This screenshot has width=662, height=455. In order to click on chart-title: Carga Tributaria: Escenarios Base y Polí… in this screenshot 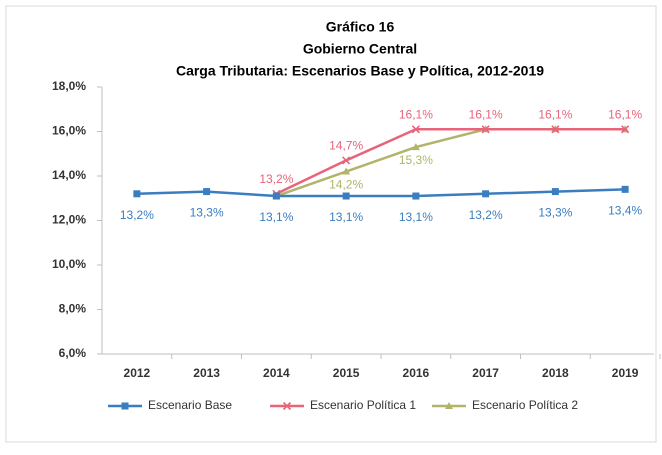, I will do `click(360, 71)`.